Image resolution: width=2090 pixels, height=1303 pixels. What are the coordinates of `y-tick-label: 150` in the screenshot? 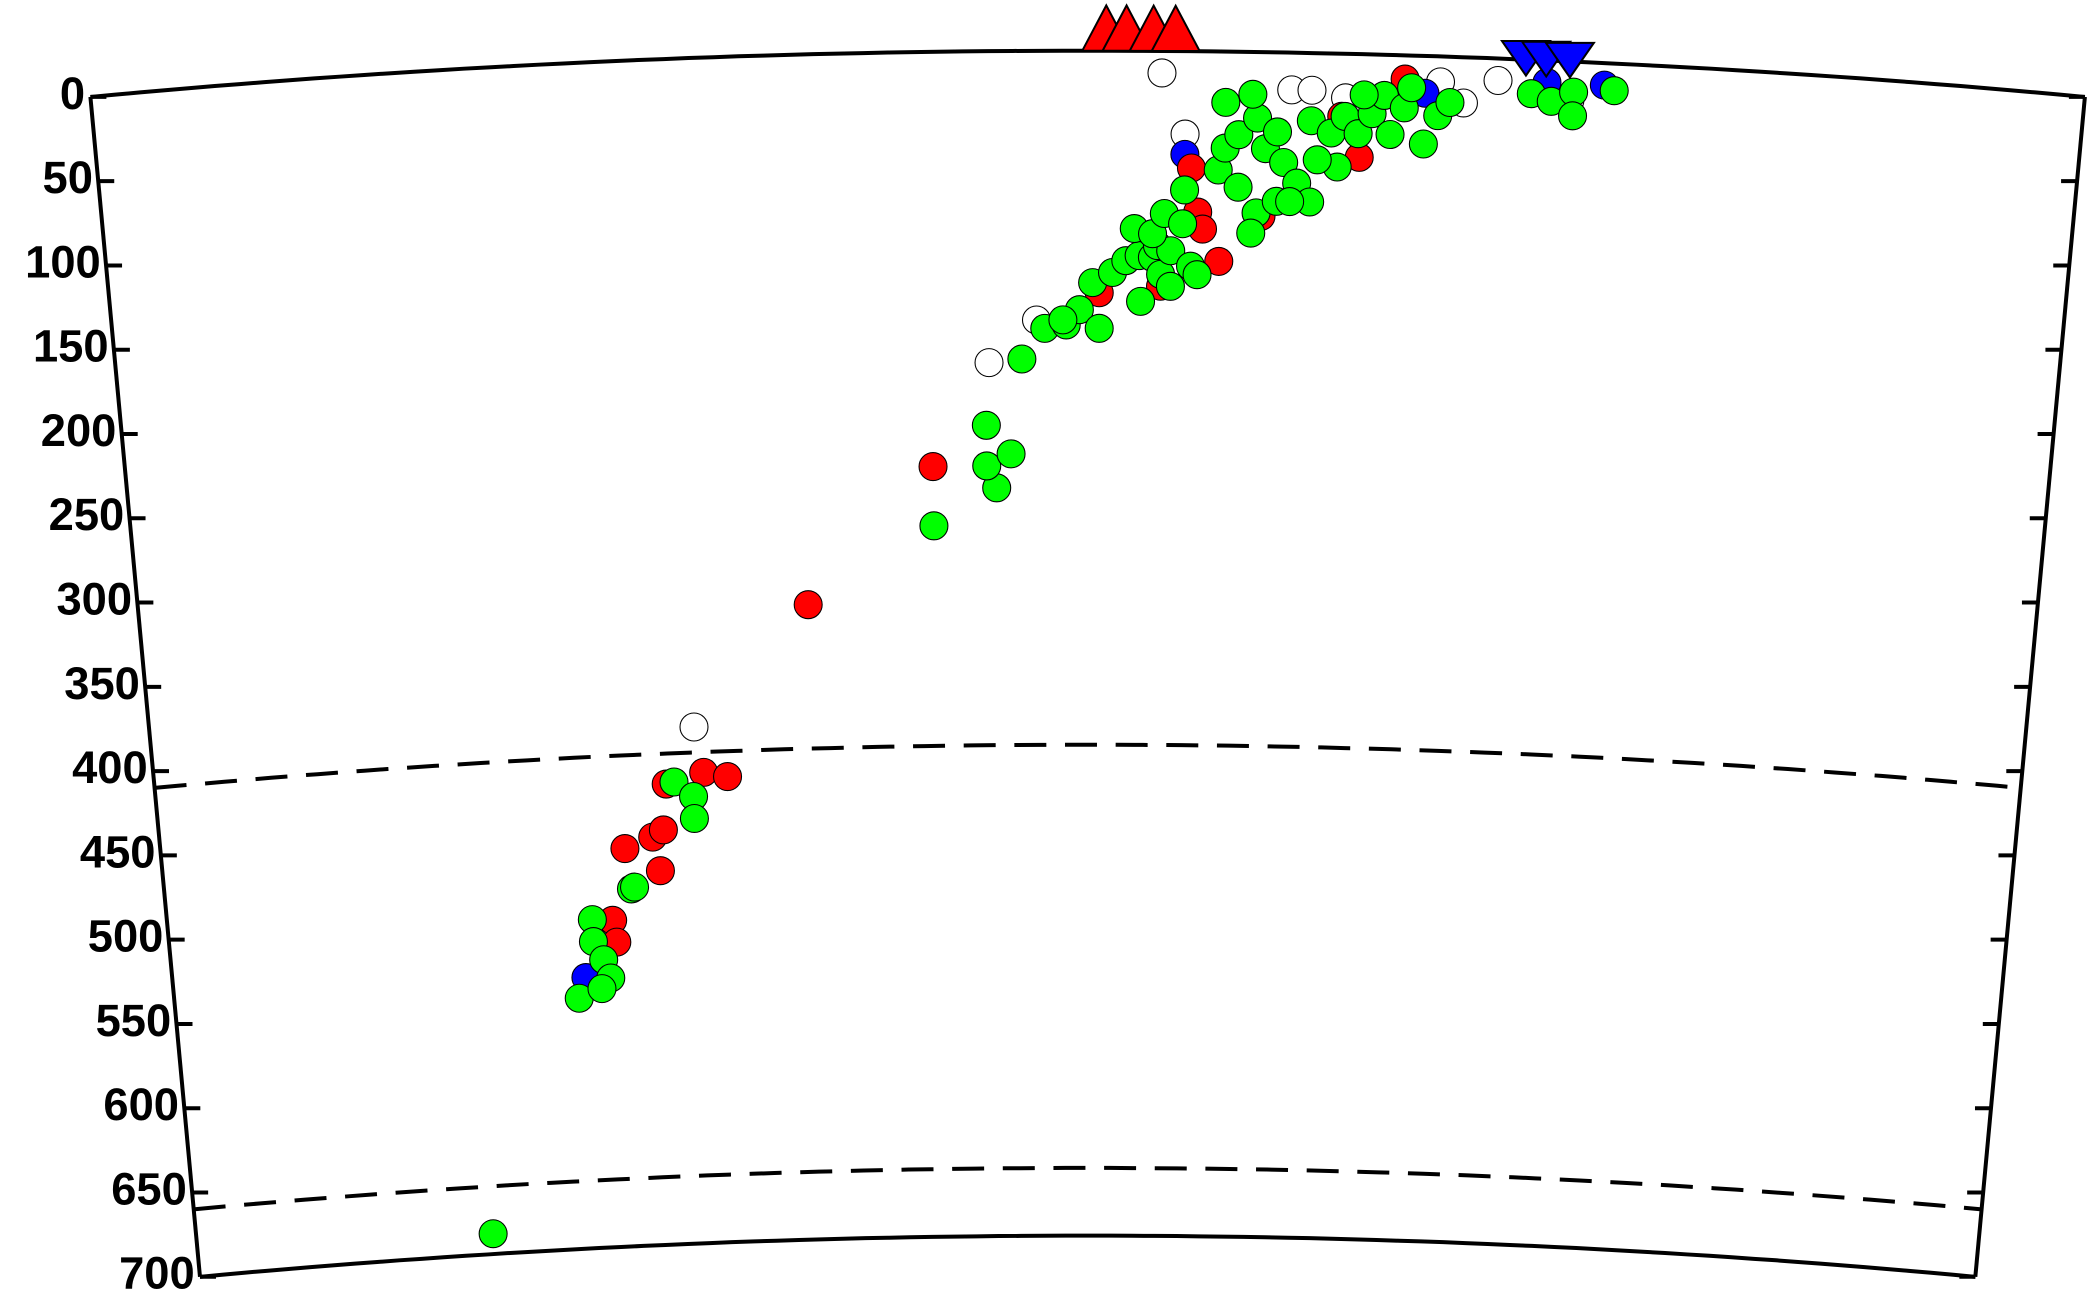 It's located at (71, 346).